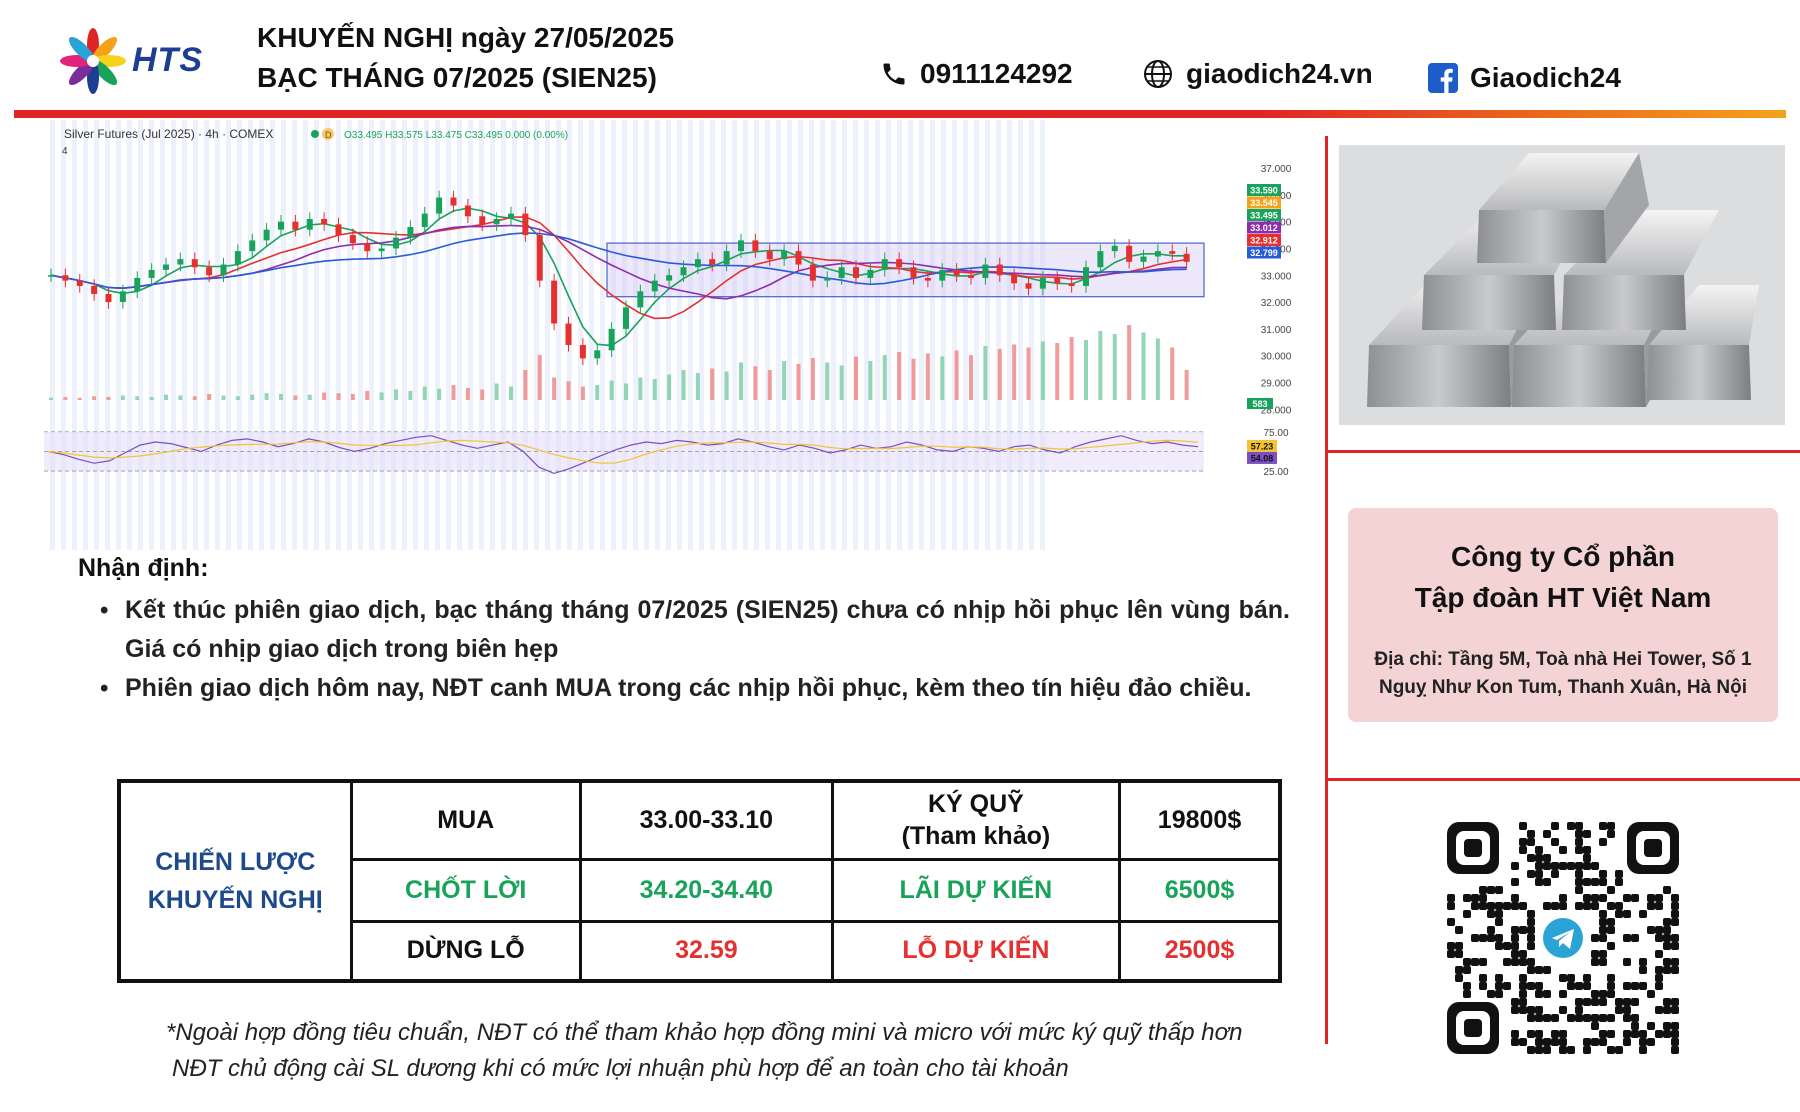  I want to click on strategy-label: CHIẾN LƯỢC KHUYẾN NGHỊ, so click(235, 881).